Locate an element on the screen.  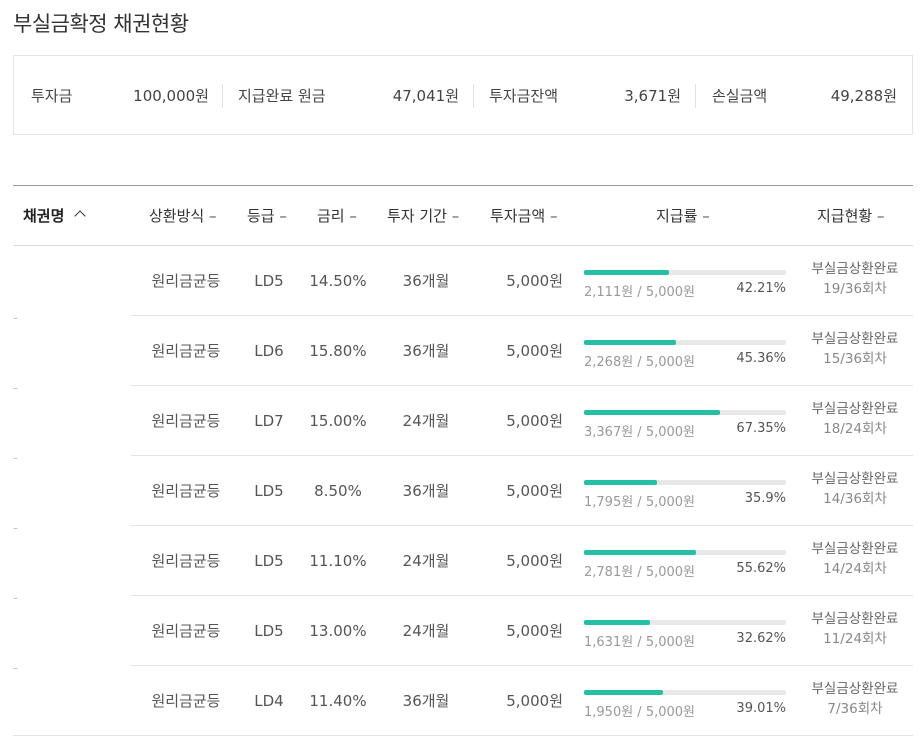
payout-percent: 55.62% is located at coordinates (761, 568).